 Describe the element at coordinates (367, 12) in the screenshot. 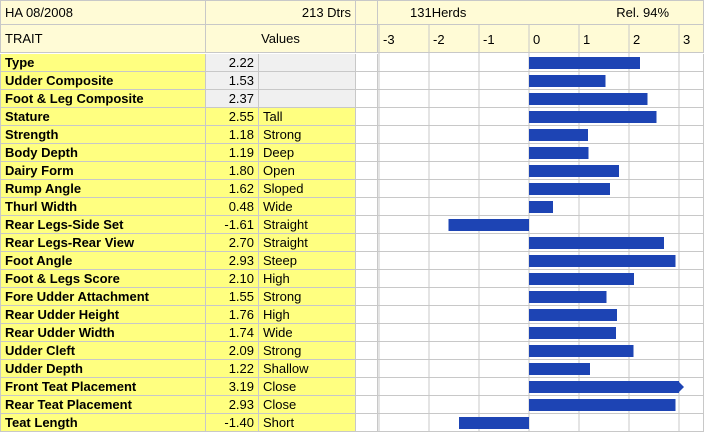

I see `chart-header-strip` at that location.